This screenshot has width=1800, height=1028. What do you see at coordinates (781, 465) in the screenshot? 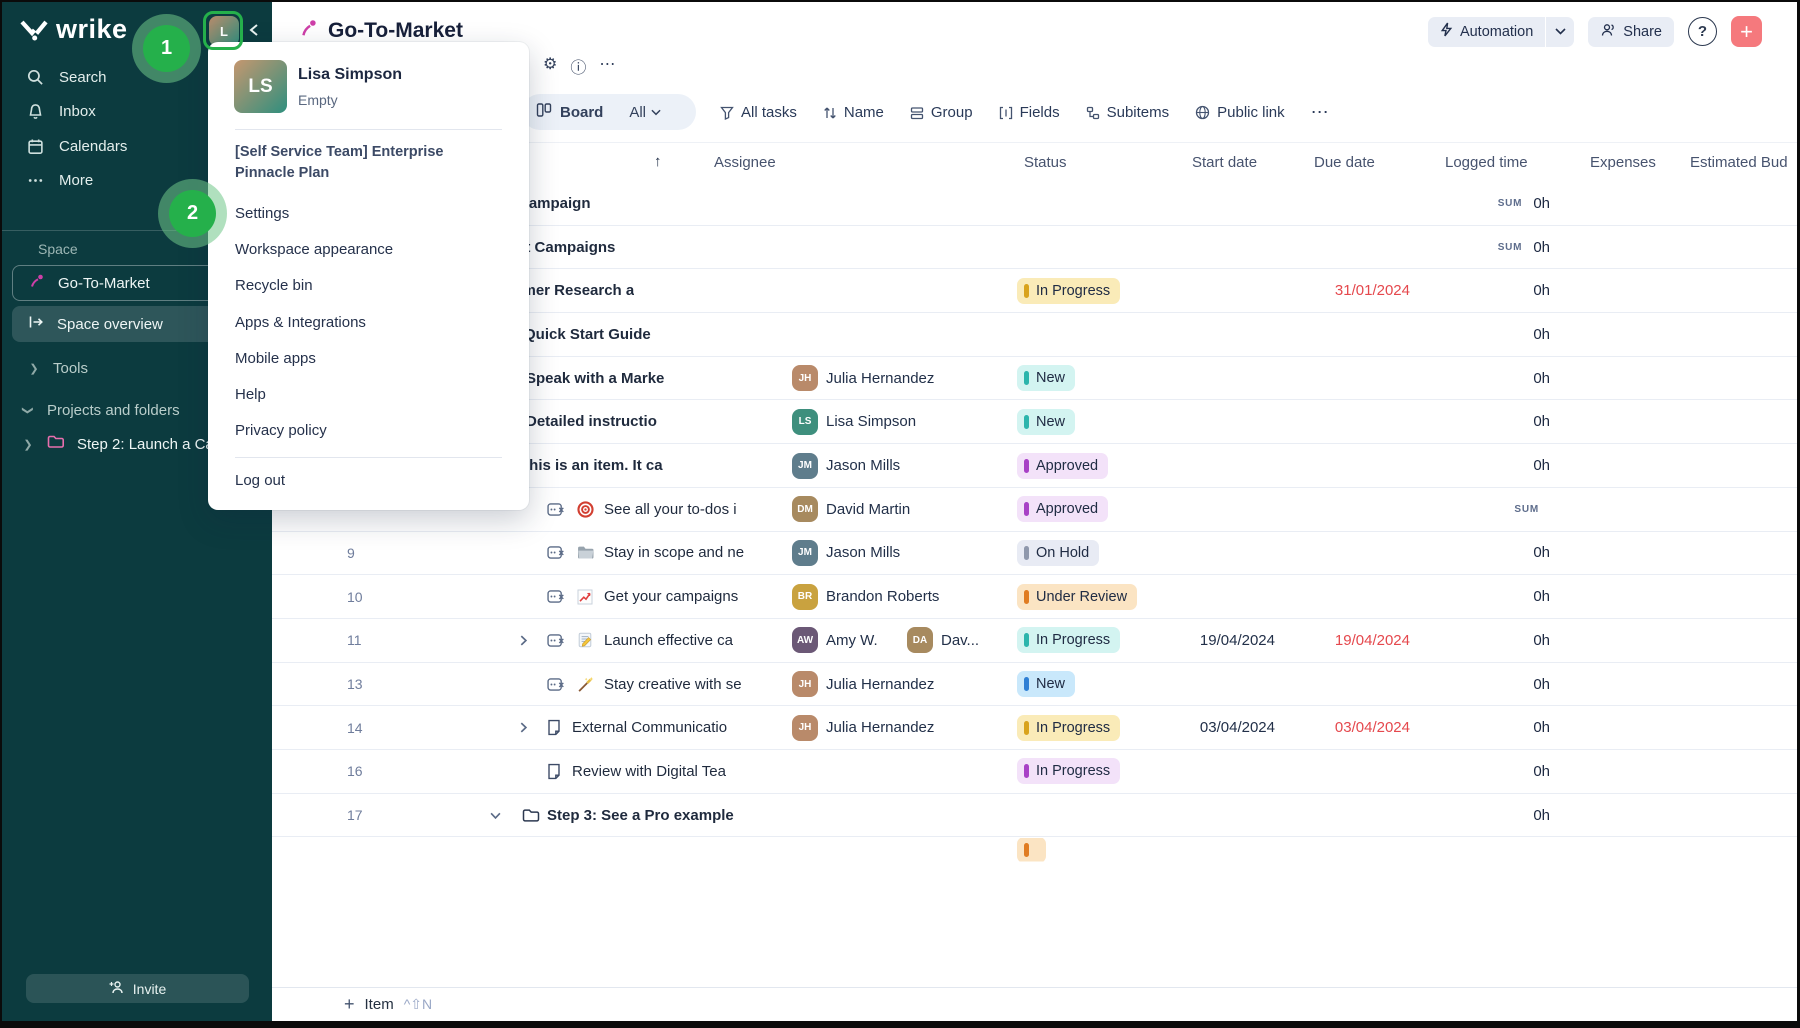
I see `task-title: This is an item. It ca` at bounding box center [781, 465].